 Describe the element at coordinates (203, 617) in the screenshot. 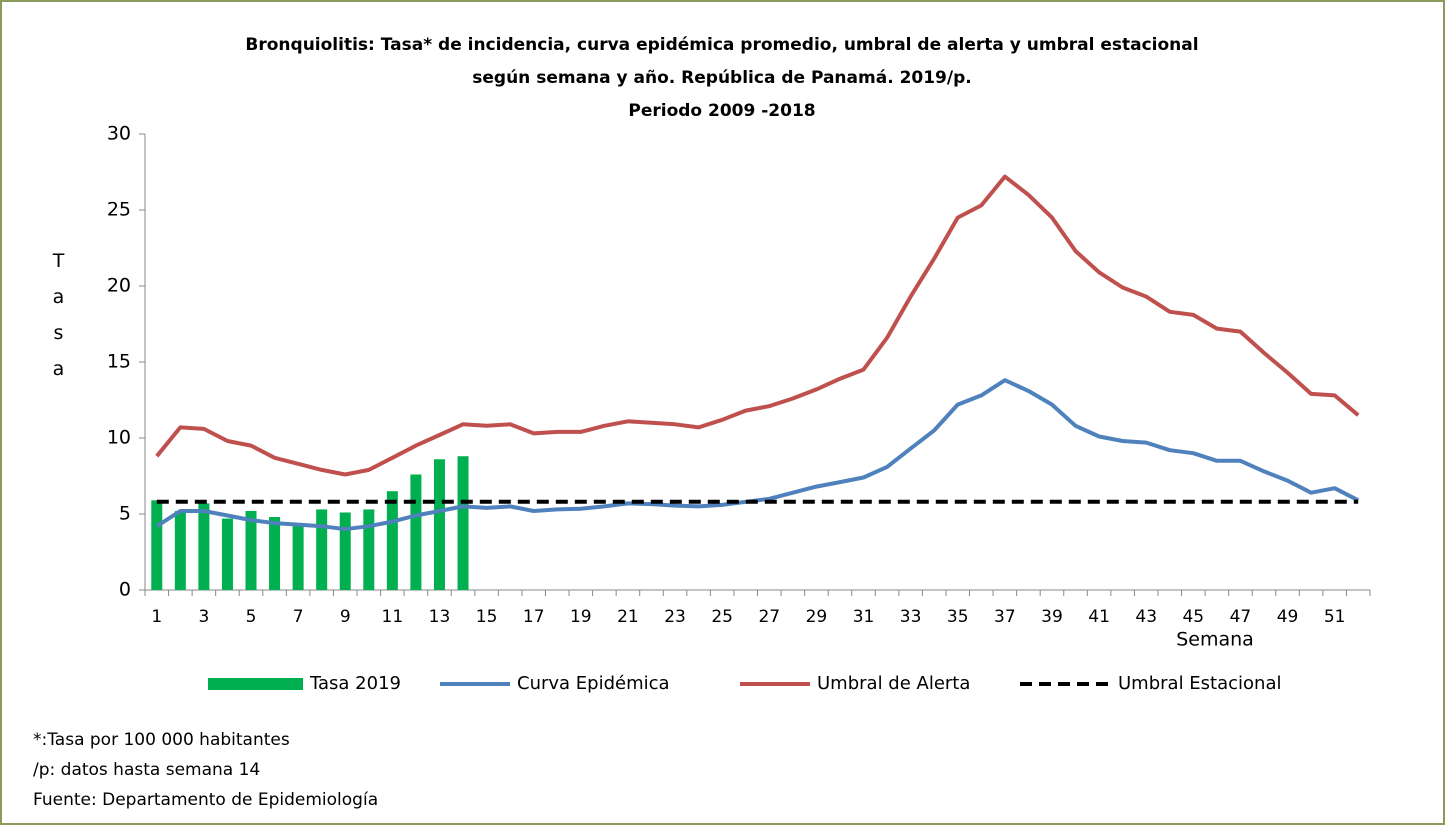

I see `x-tick-label: 3` at that location.